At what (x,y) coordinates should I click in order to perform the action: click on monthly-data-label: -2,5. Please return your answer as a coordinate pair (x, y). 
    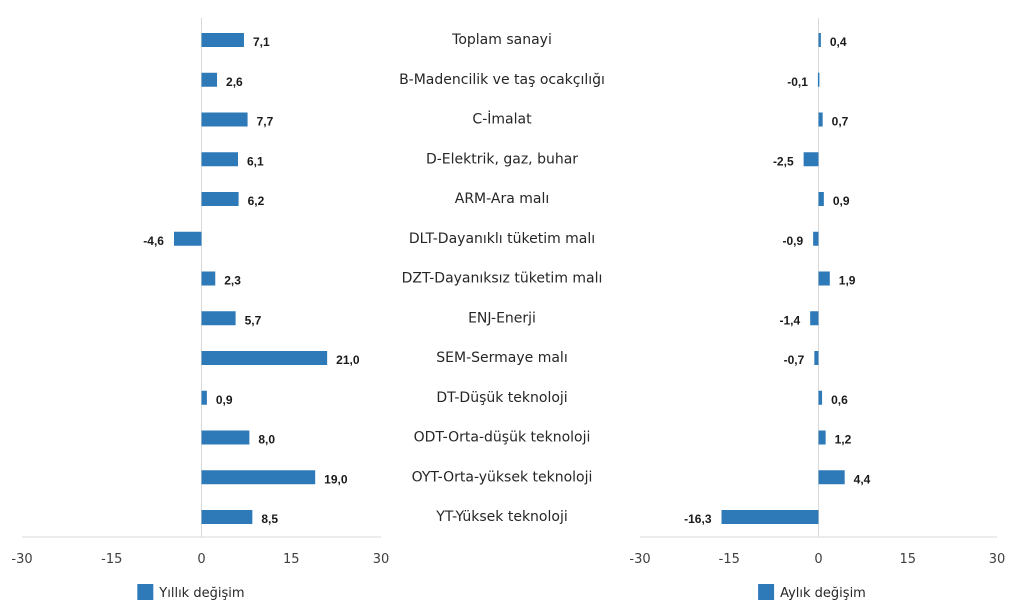
    Looking at the image, I should click on (783, 161).